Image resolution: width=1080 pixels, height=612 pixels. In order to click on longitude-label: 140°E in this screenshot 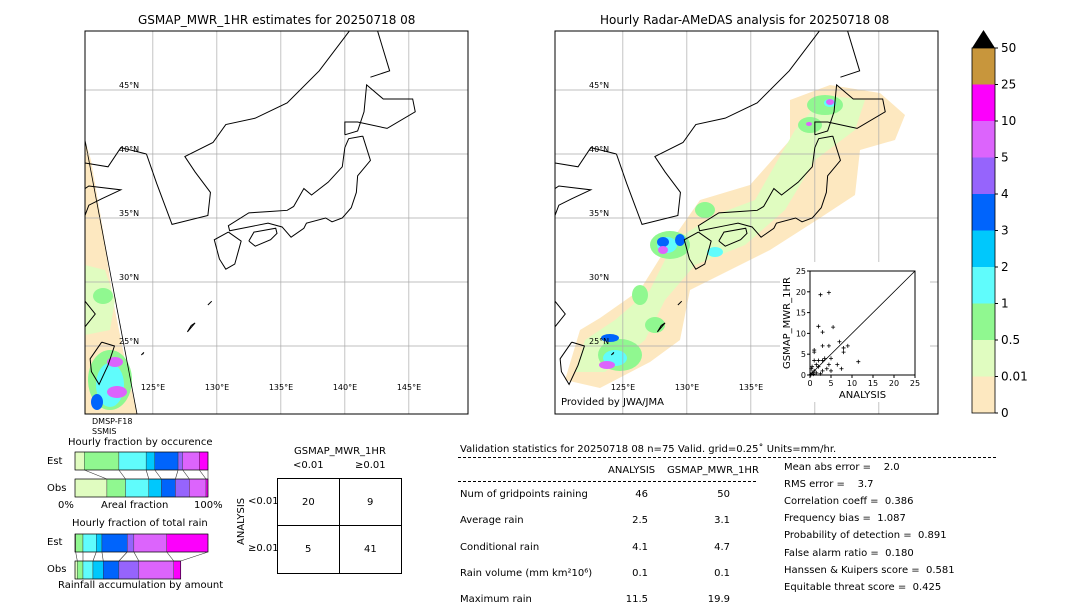, I will do `click(345, 387)`.